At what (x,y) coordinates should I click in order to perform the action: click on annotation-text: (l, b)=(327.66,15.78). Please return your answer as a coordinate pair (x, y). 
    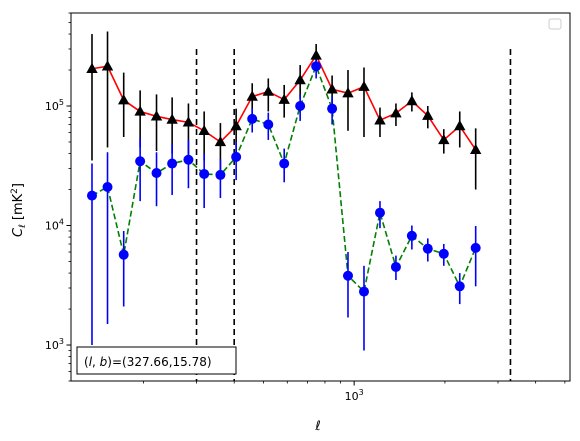
    Looking at the image, I should click on (148, 362).